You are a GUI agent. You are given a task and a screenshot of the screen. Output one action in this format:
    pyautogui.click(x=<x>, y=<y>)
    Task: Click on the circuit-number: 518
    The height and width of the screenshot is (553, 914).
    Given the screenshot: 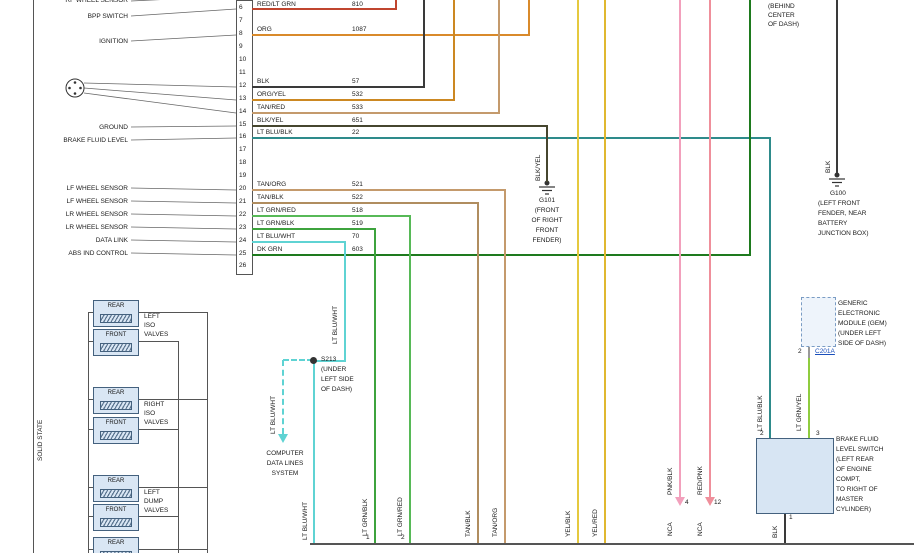 What is the action you would take?
    pyautogui.click(x=357, y=210)
    